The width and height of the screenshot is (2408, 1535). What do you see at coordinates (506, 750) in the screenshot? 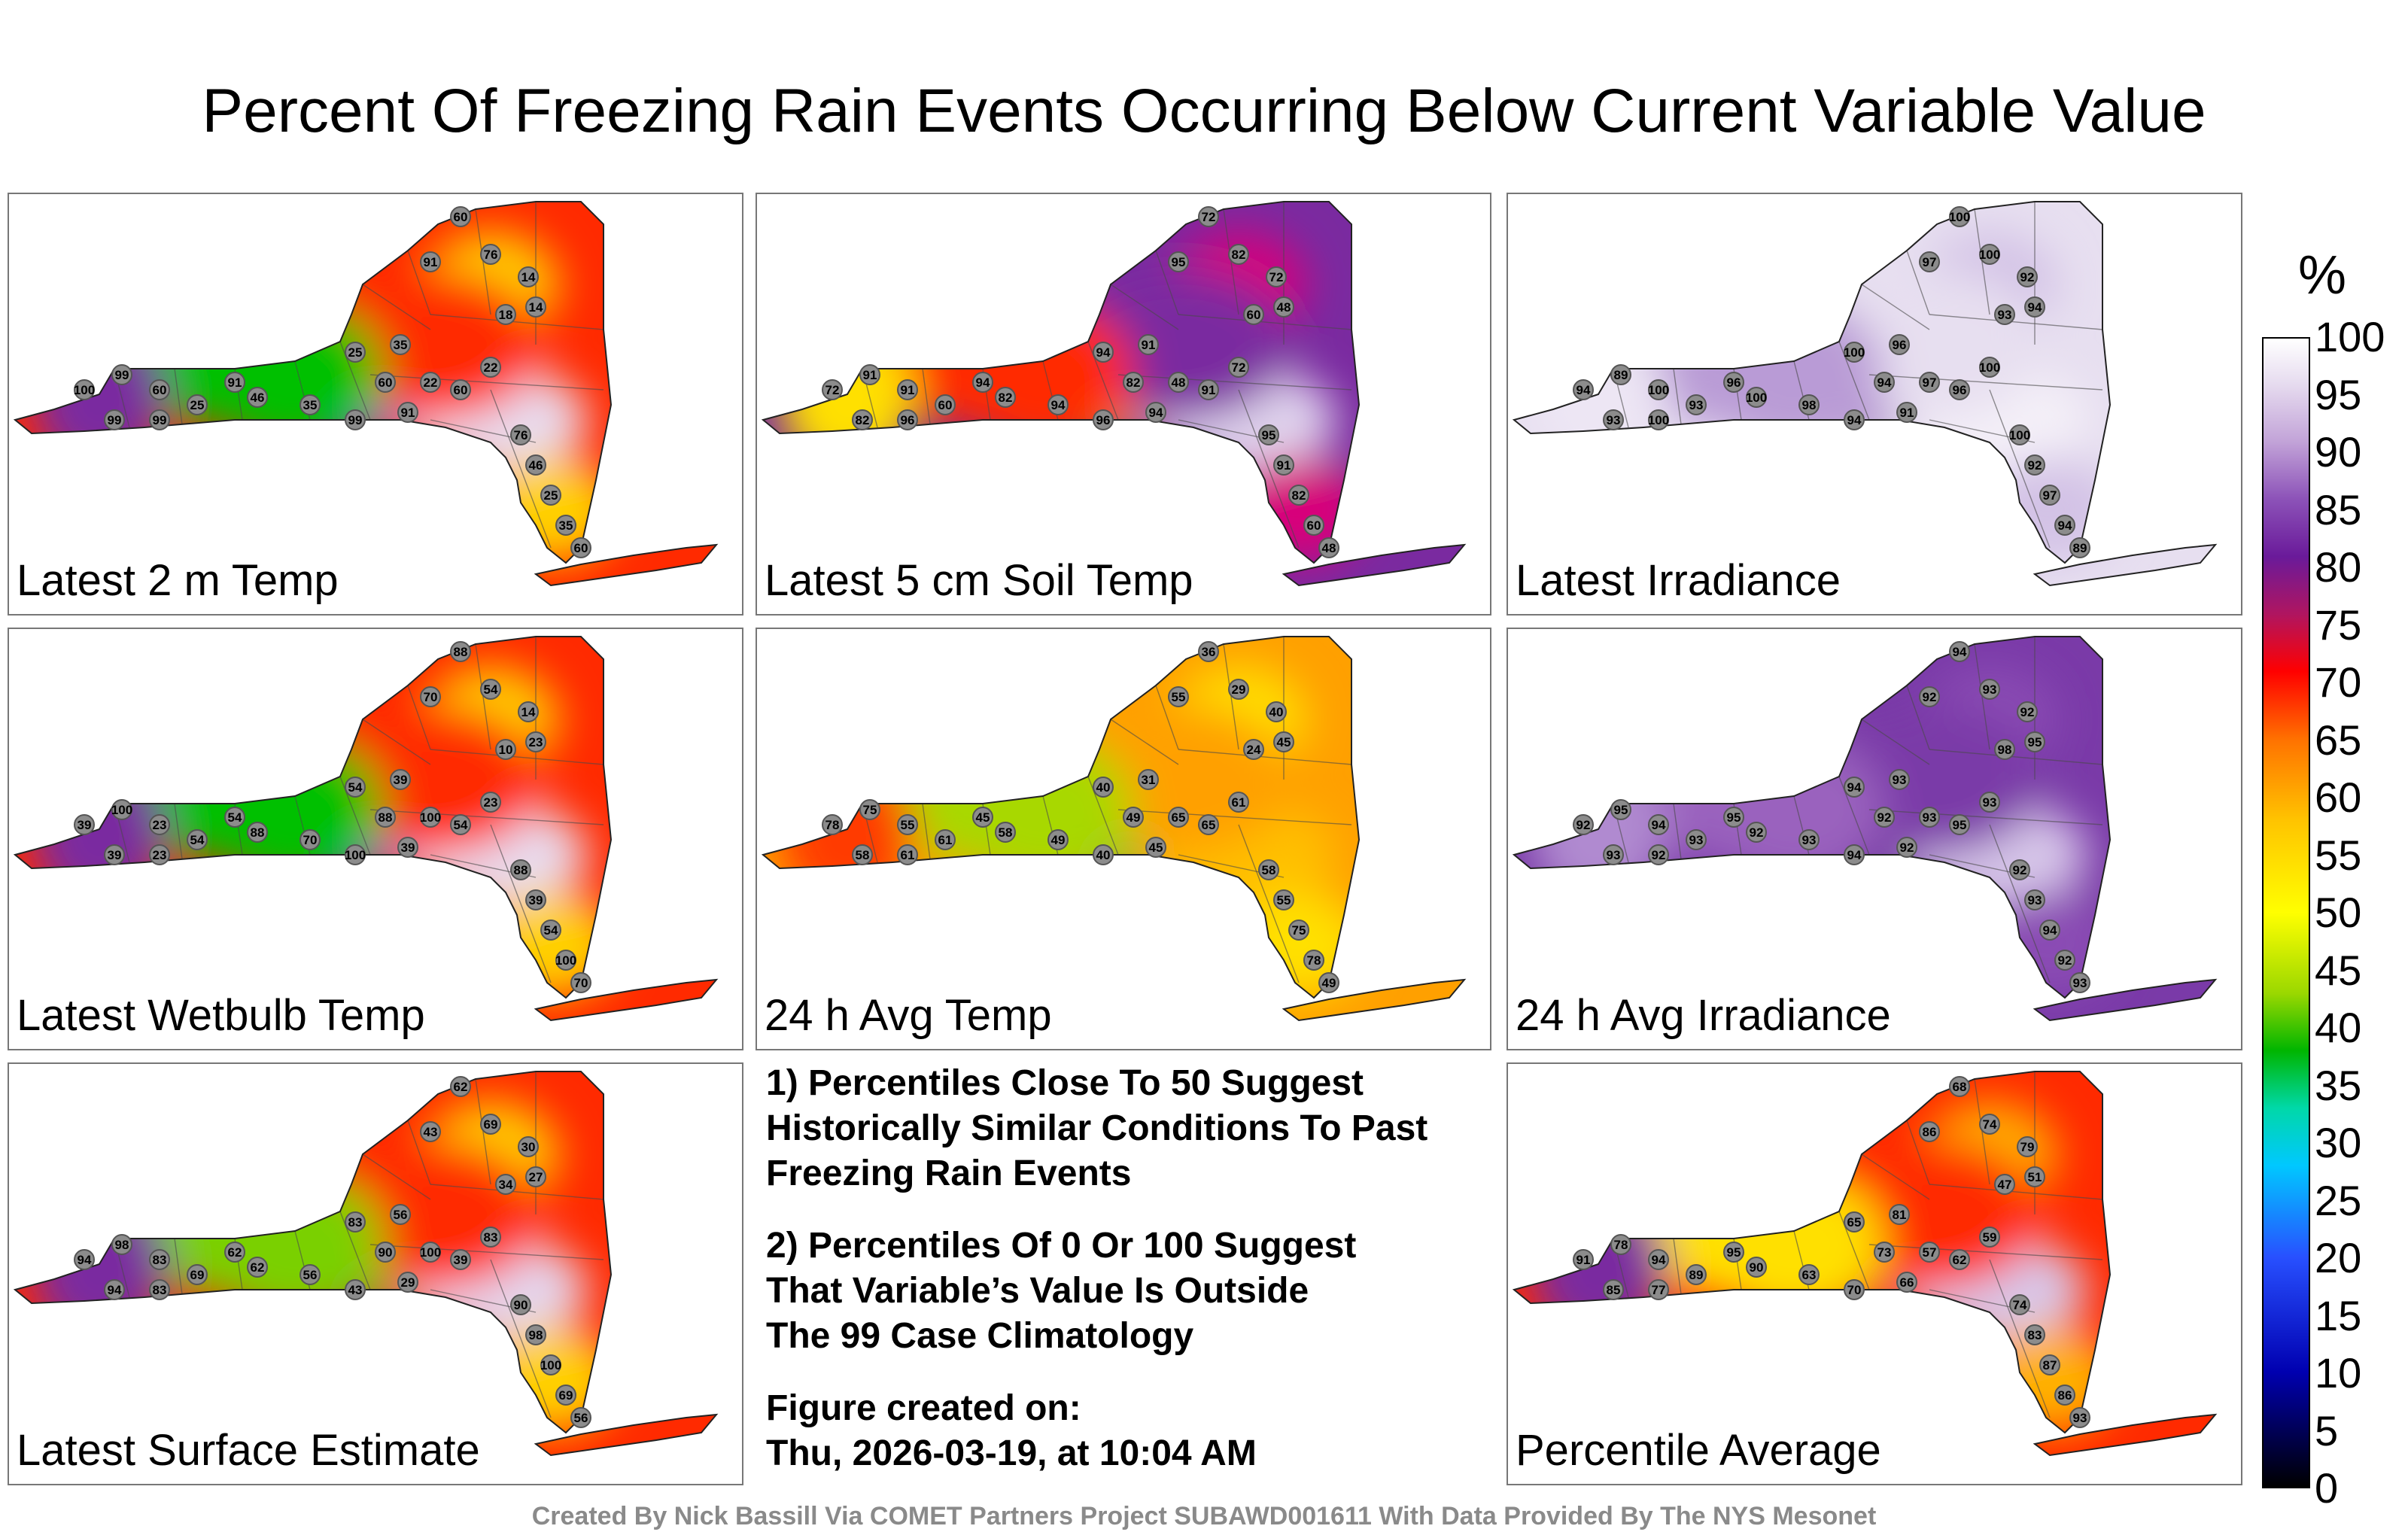
I see `station-value: 10` at bounding box center [506, 750].